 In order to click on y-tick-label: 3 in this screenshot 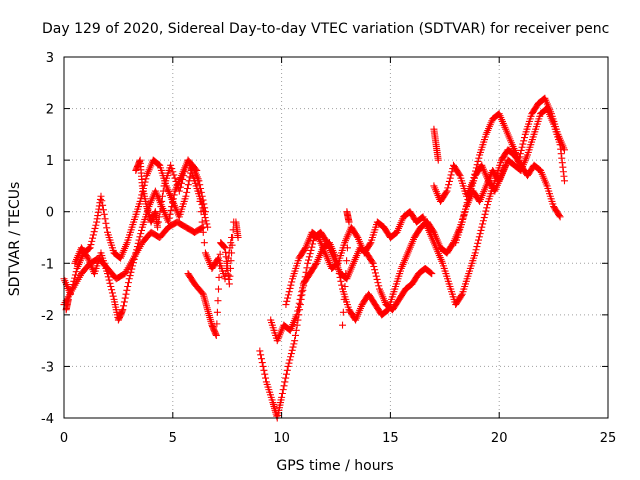, I will do `click(50, 58)`.